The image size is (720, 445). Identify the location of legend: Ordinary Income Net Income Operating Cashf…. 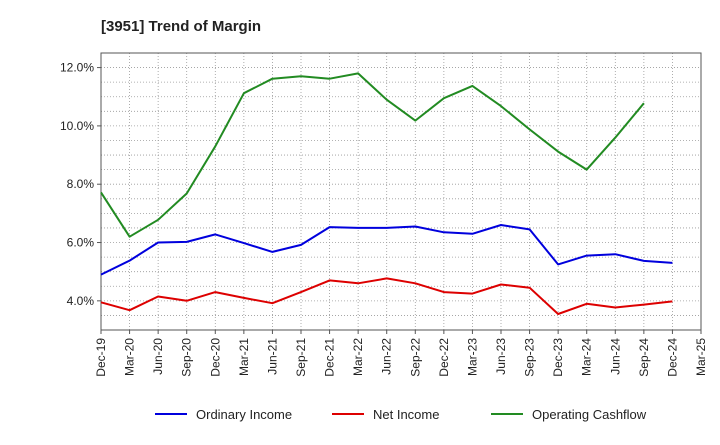
(401, 414).